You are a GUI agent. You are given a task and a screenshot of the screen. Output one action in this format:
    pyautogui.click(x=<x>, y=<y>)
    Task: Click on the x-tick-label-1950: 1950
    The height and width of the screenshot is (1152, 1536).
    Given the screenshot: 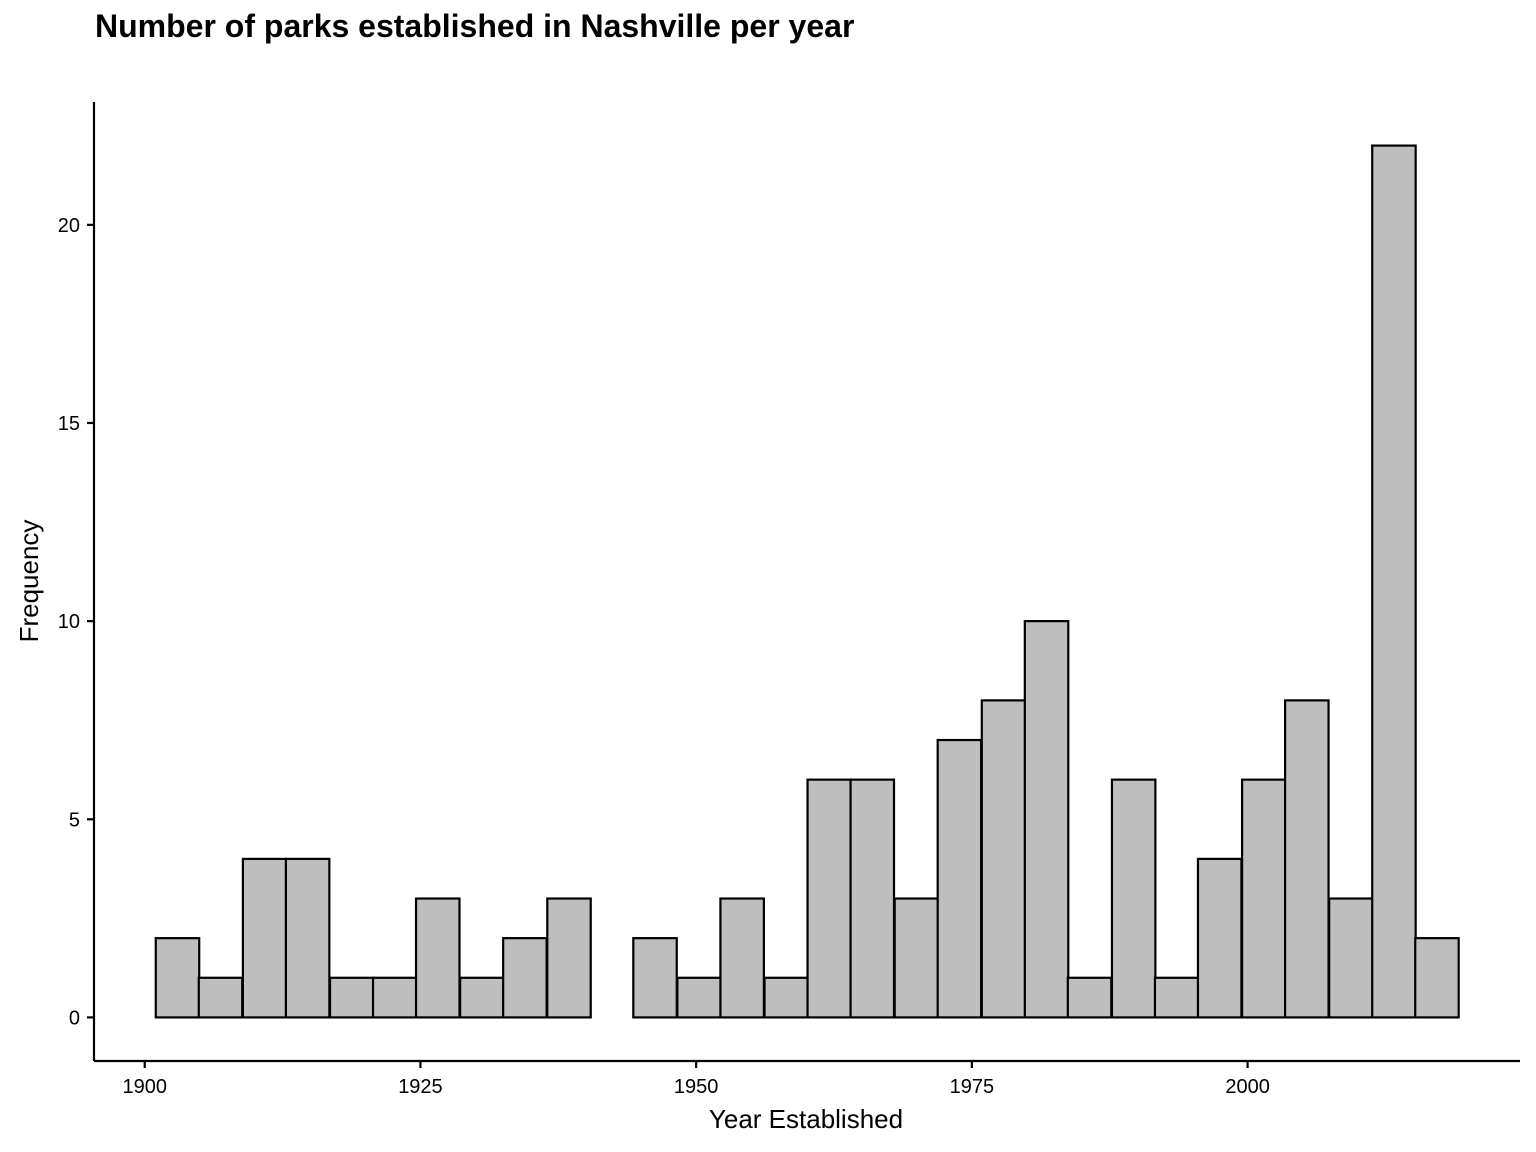 What is the action you would take?
    pyautogui.click(x=696, y=1087)
    